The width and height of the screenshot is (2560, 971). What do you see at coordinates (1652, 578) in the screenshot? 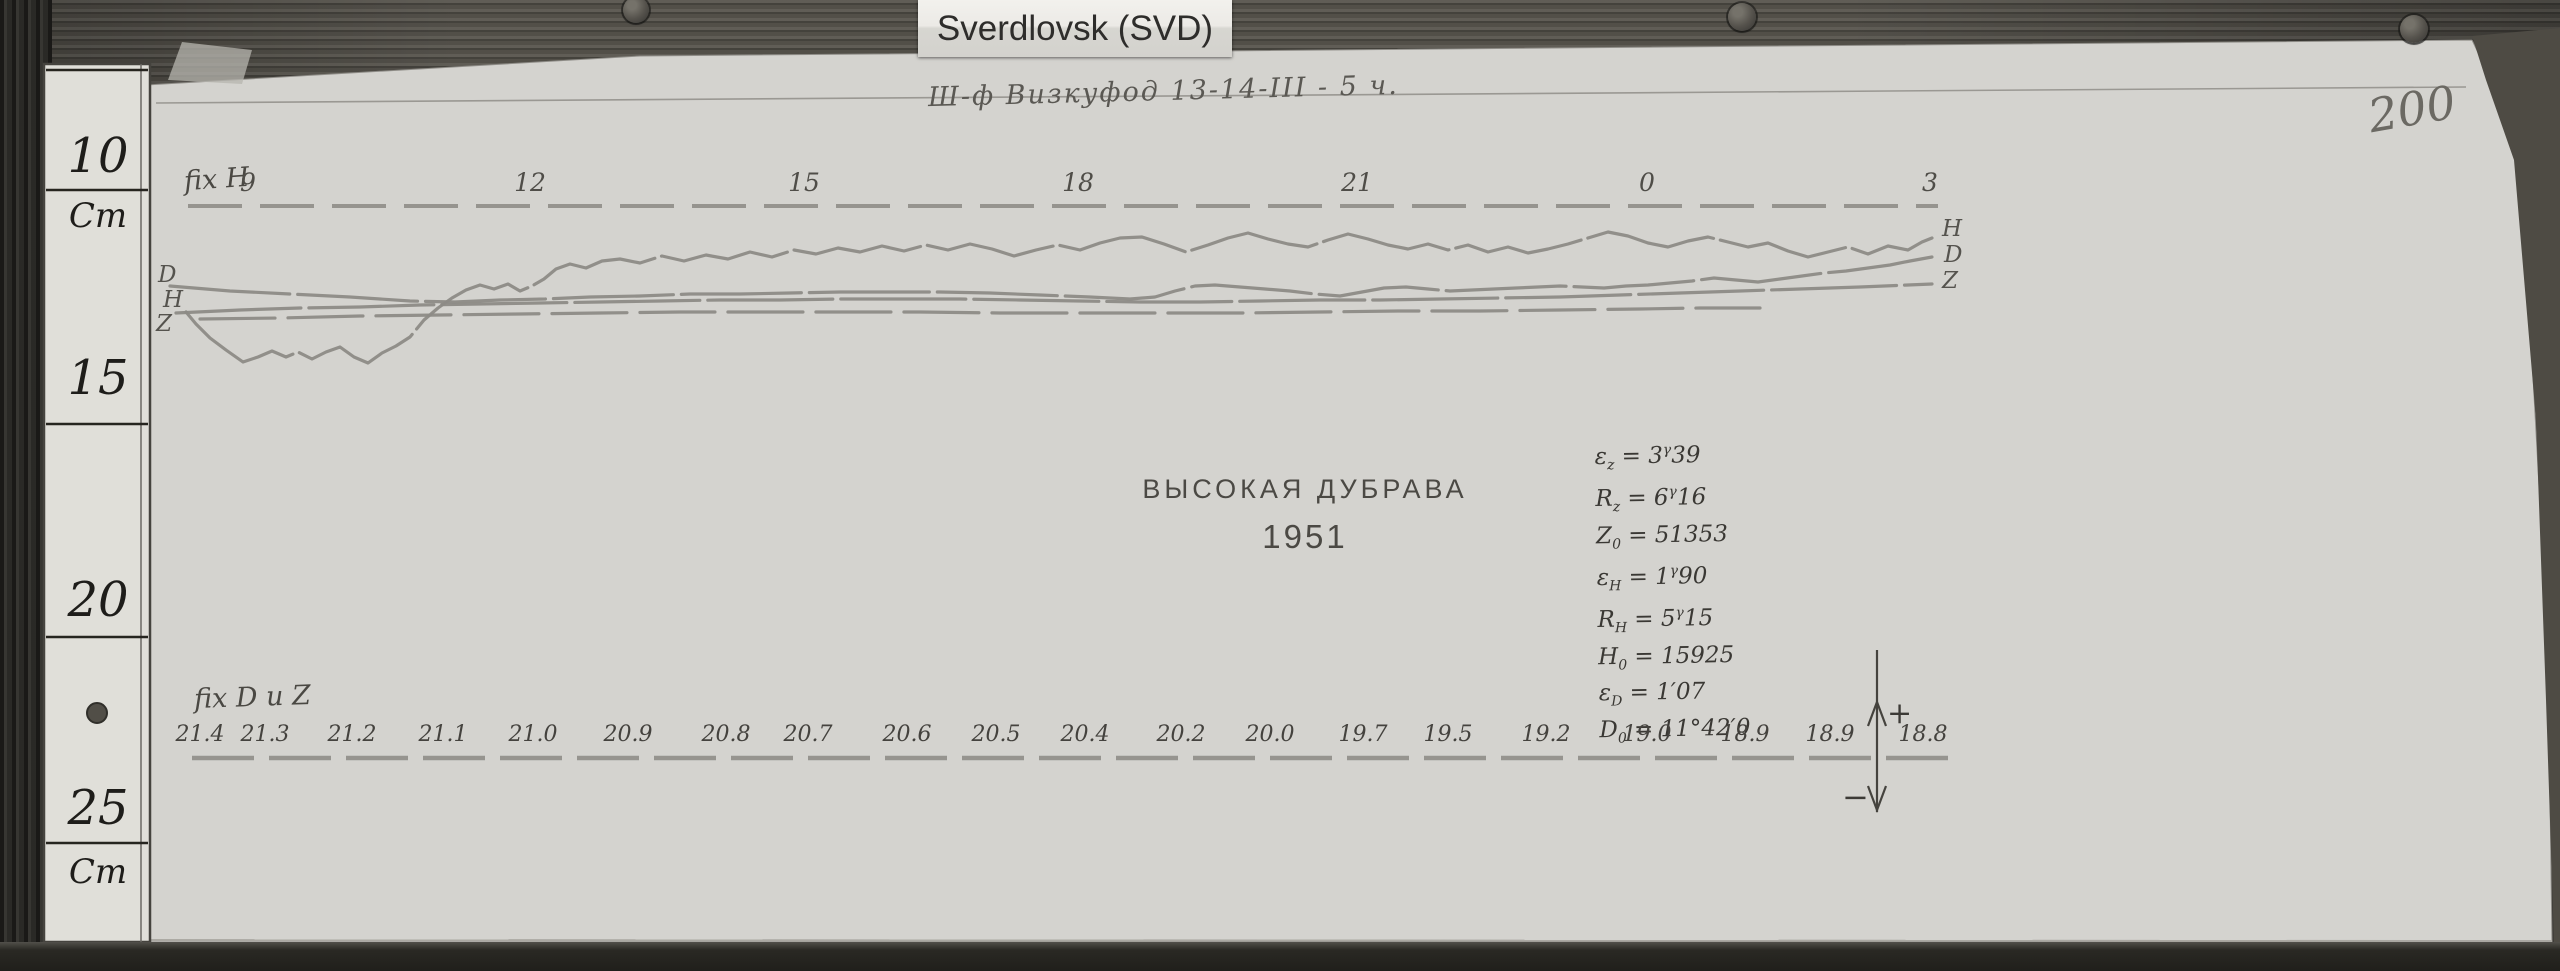
I see `calibration-line: εH = 1γ90` at bounding box center [1652, 578].